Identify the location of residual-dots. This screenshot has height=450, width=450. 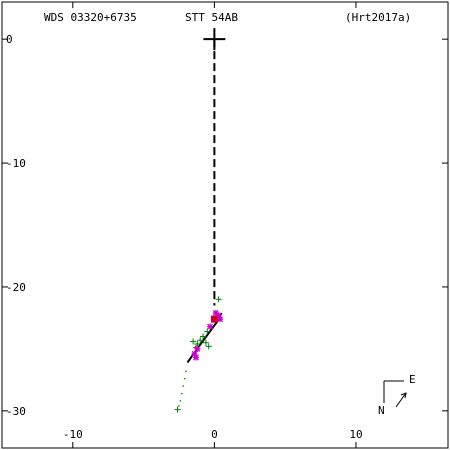
(182, 388).